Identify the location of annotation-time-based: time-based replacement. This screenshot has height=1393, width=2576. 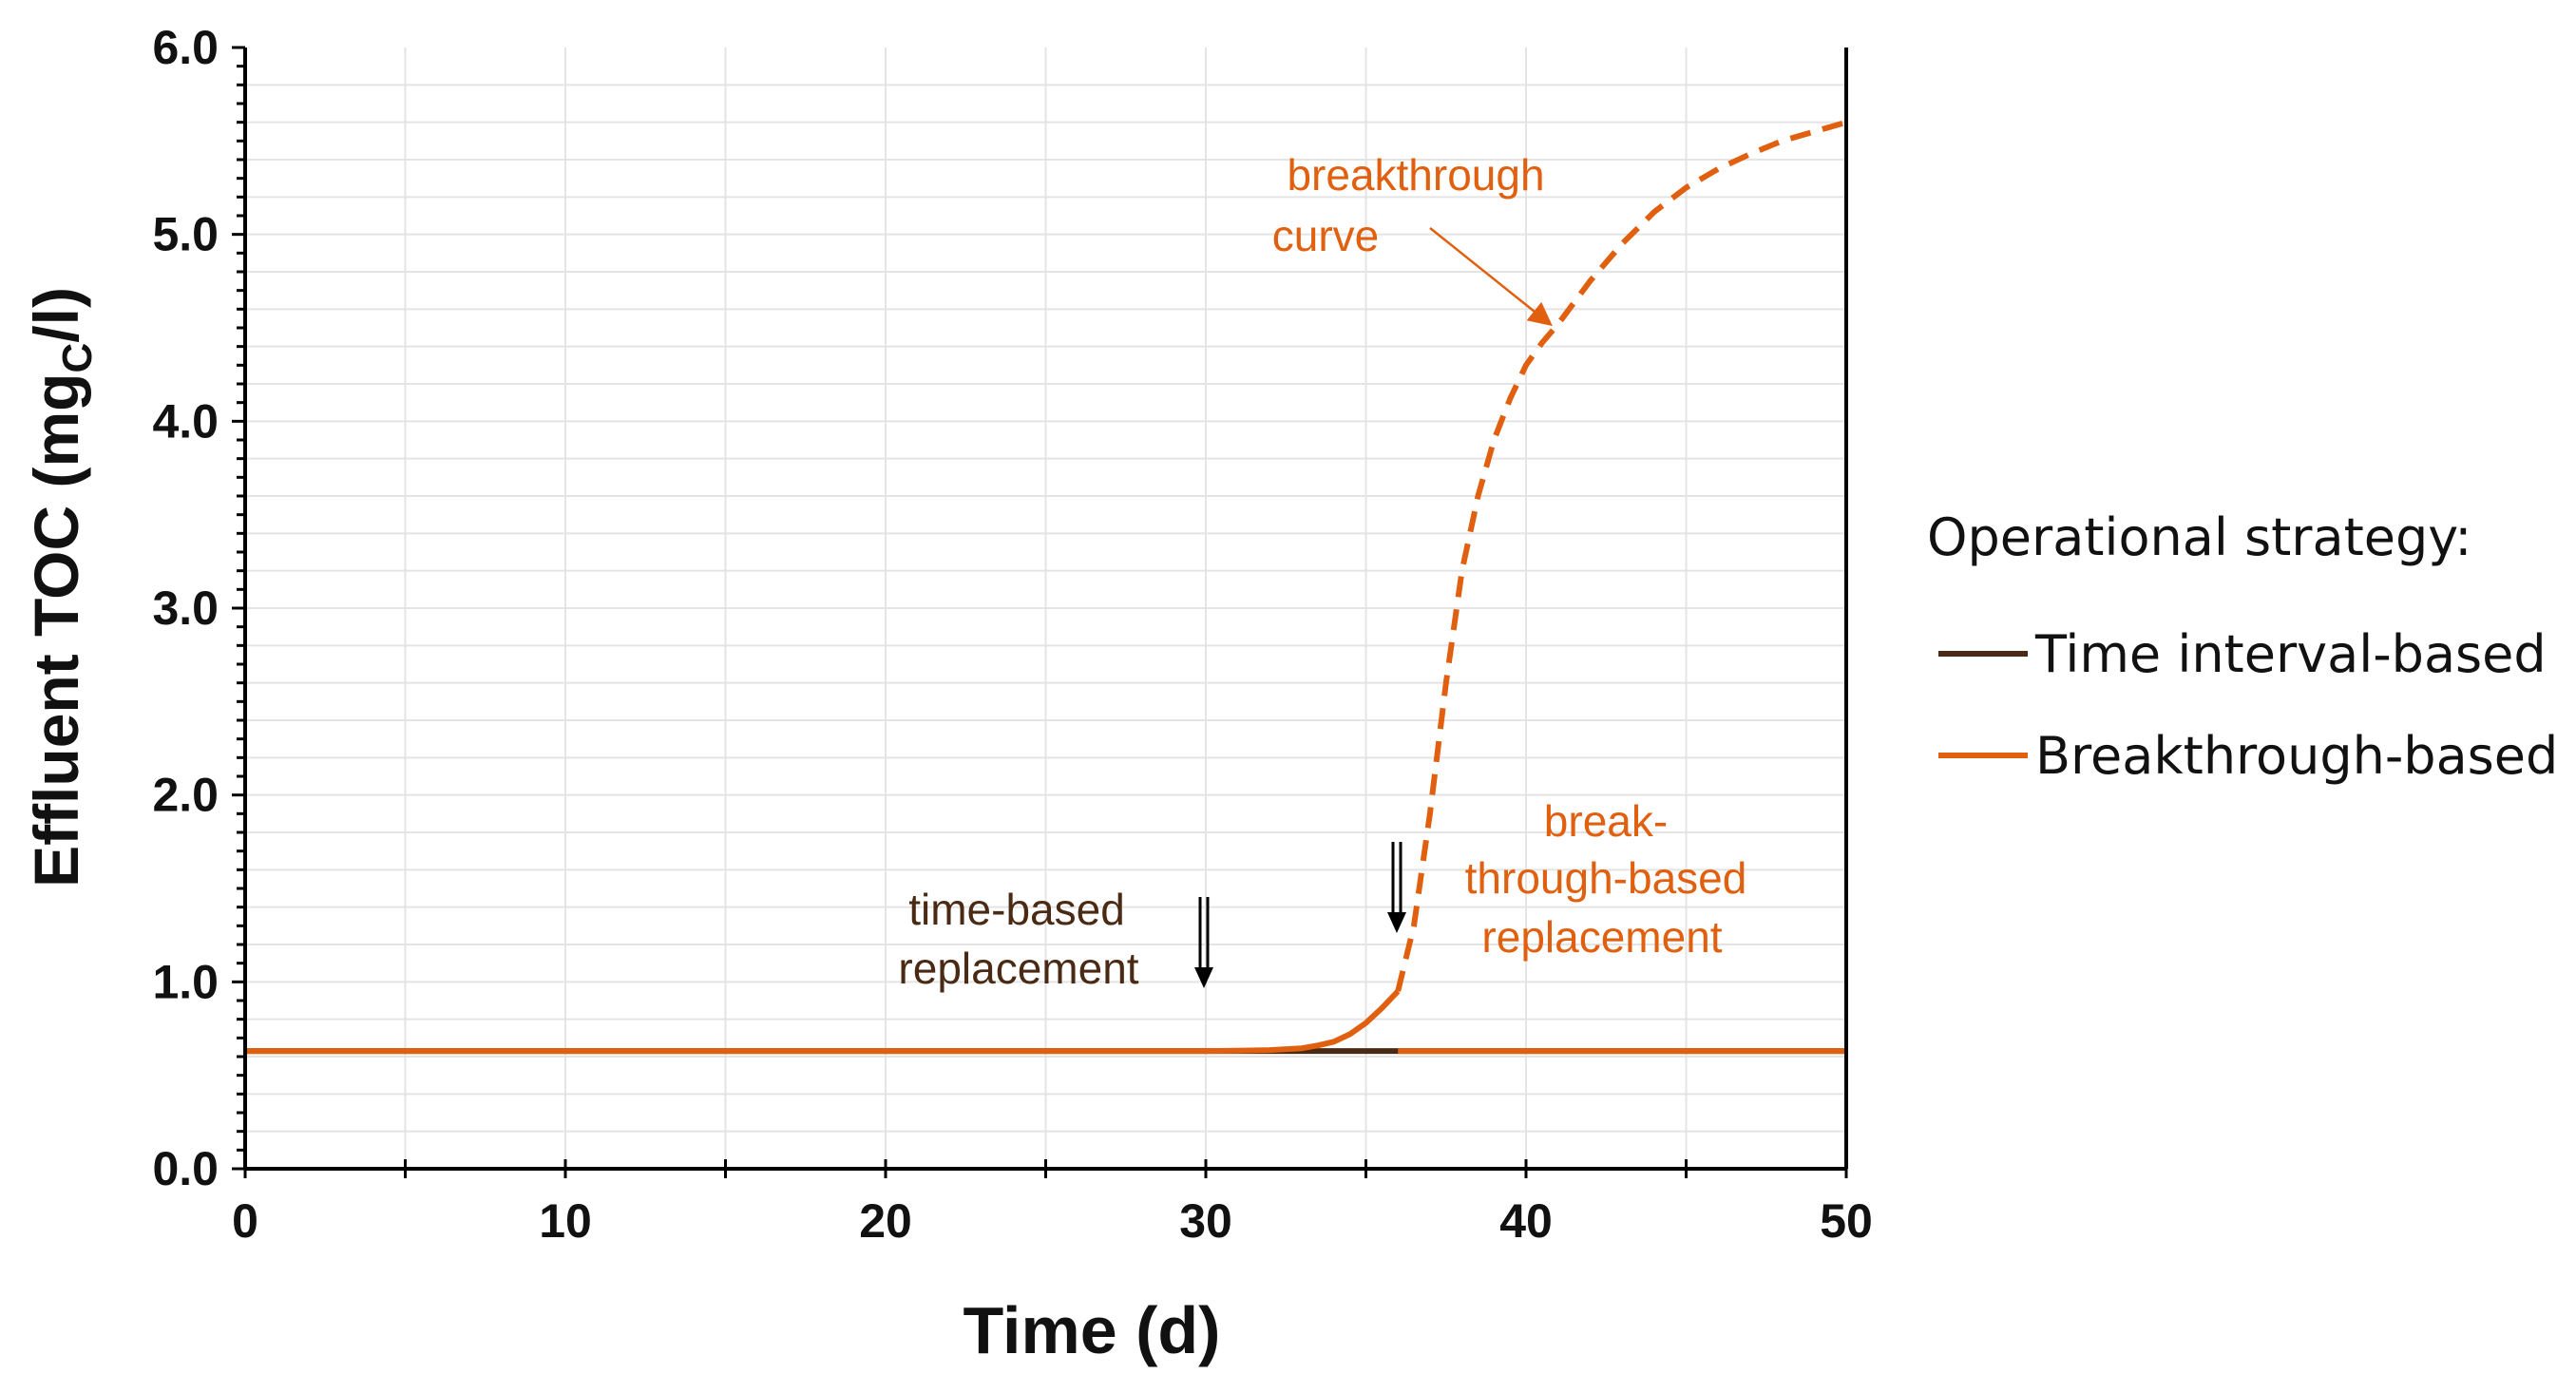
(1055, 939).